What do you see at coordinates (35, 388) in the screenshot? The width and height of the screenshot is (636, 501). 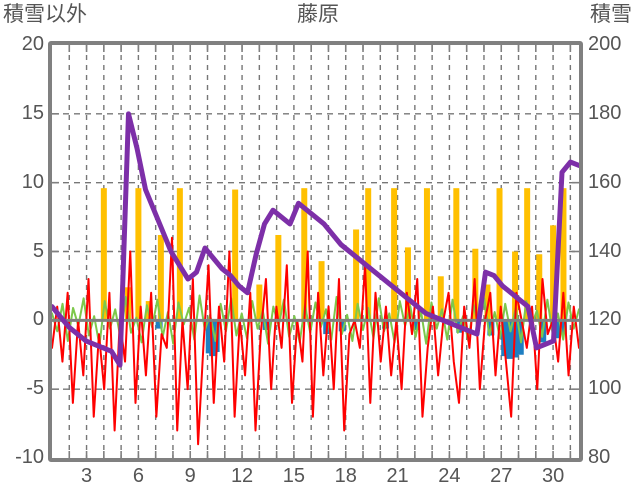 I see `left-axis-tick-label: -5` at bounding box center [35, 388].